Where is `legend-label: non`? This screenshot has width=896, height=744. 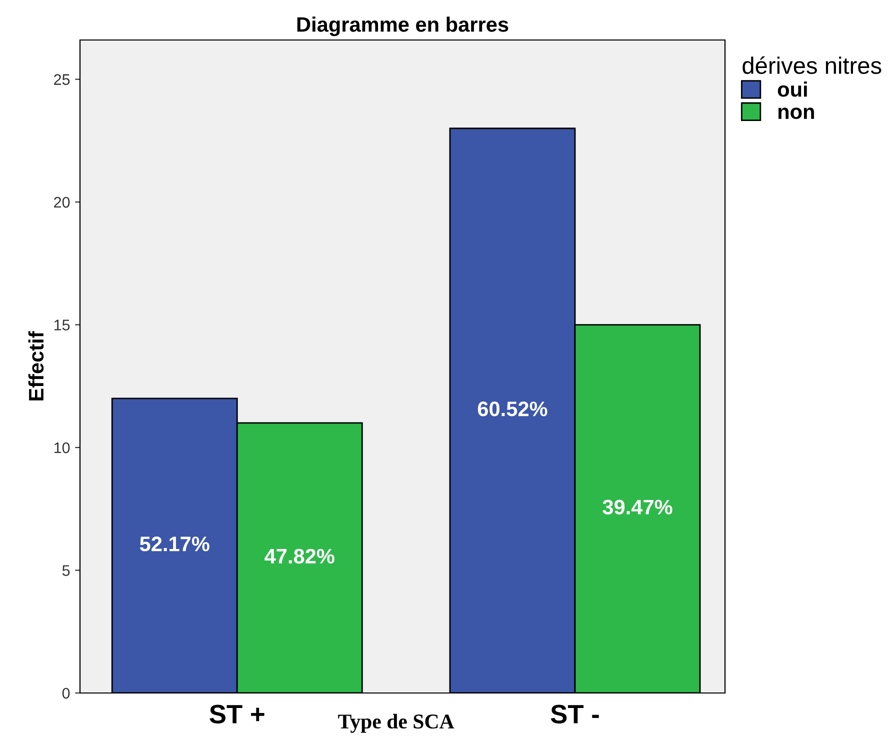
legend-label: non is located at coordinates (796, 114).